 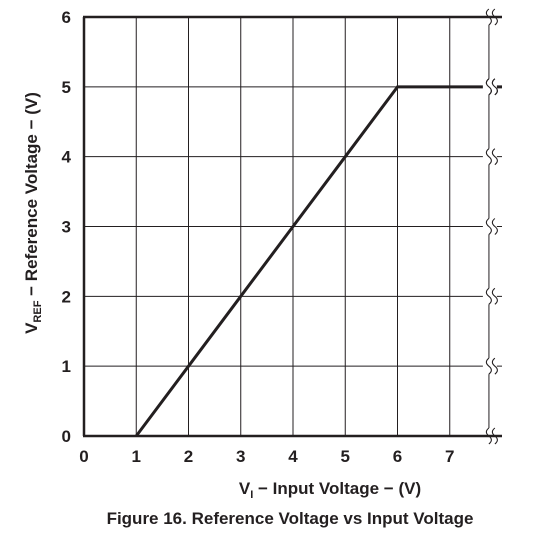 I want to click on y-tick-labels: 0 1 2 3 4 5 6, so click(x=67, y=227).